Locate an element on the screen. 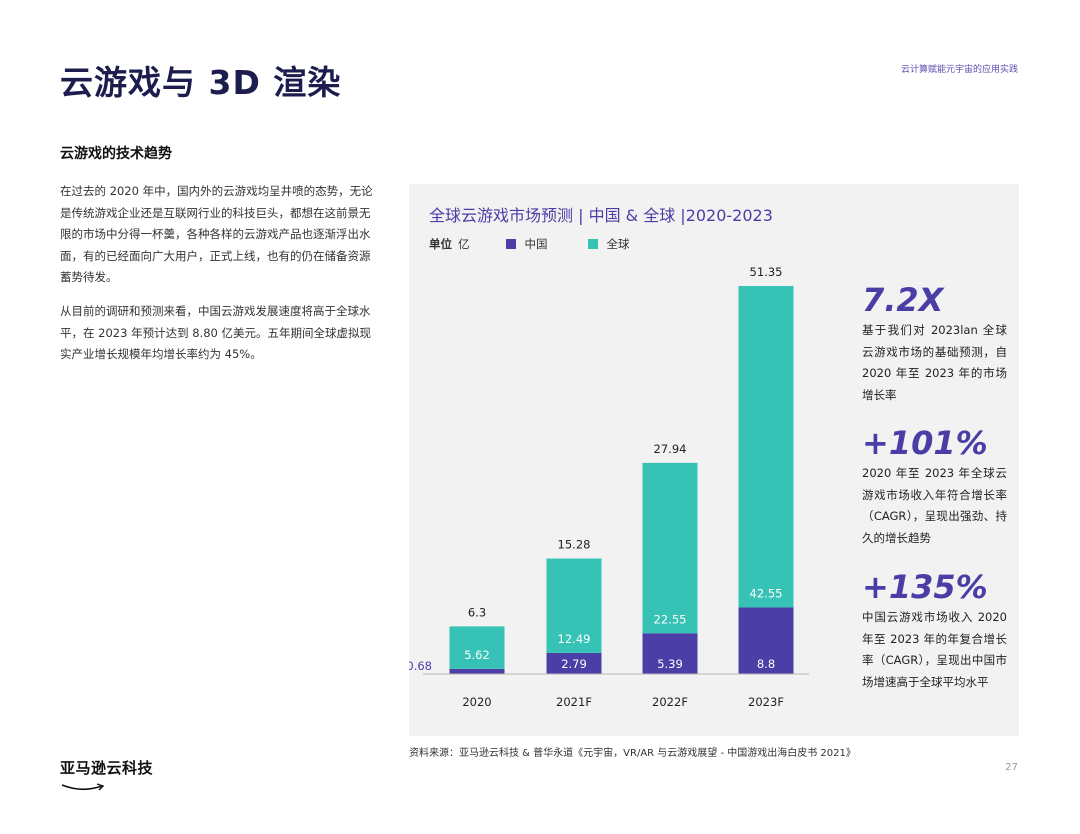  logo-text: 亚马逊云科技 is located at coordinates (107, 768).